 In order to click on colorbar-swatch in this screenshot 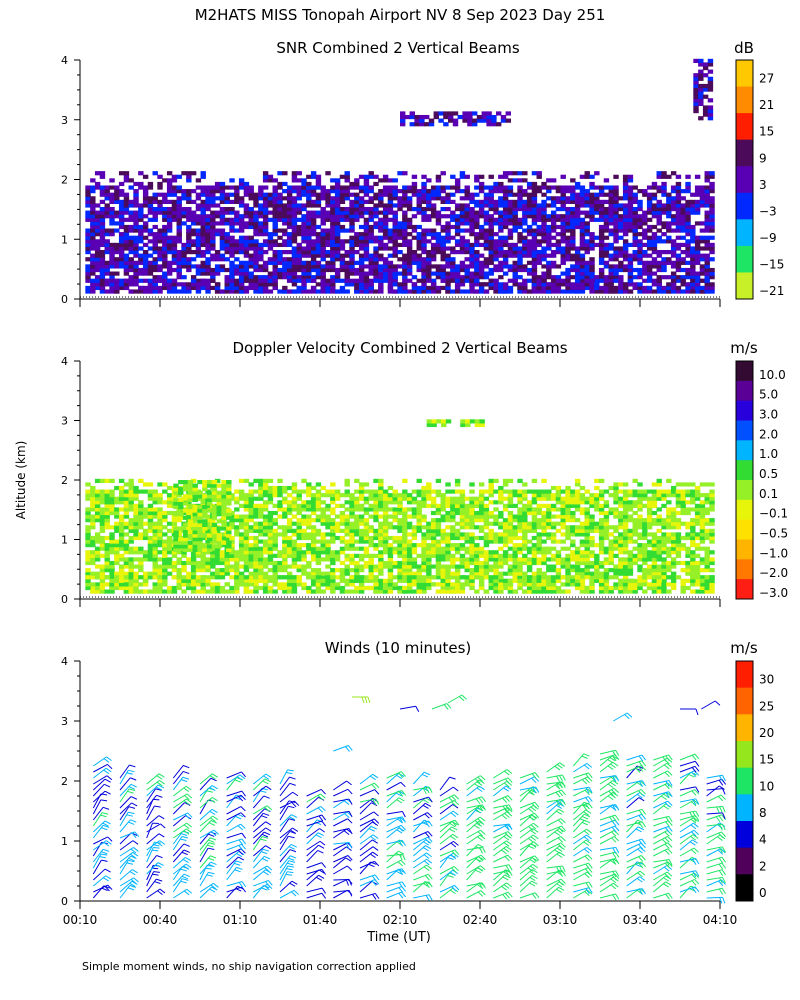, I will do `click(744, 206)`.